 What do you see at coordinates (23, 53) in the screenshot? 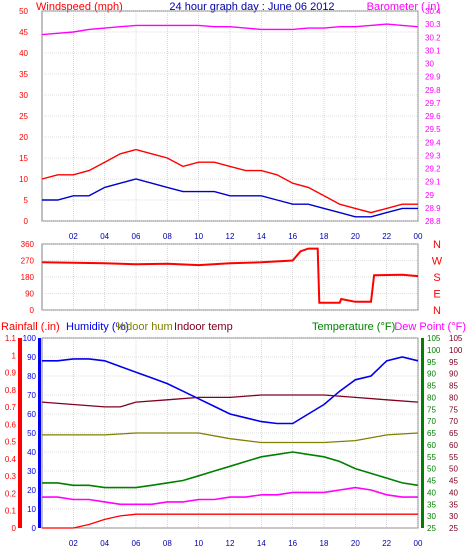
I see `windspeed-tick-label: 40` at bounding box center [23, 53].